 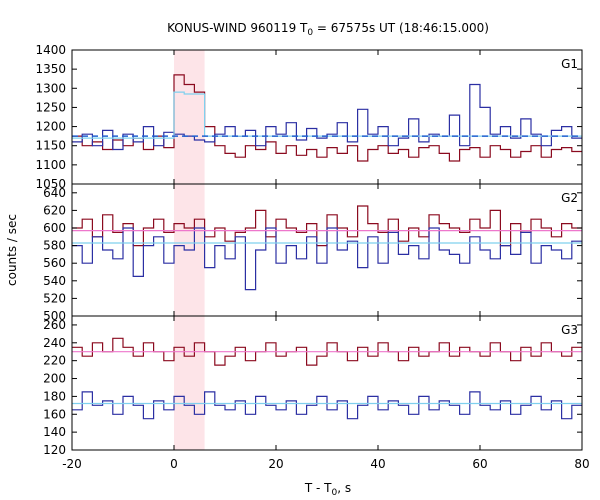 What do you see at coordinates (479, 464) in the screenshot?
I see `x-tick-label: 60` at bounding box center [479, 464].